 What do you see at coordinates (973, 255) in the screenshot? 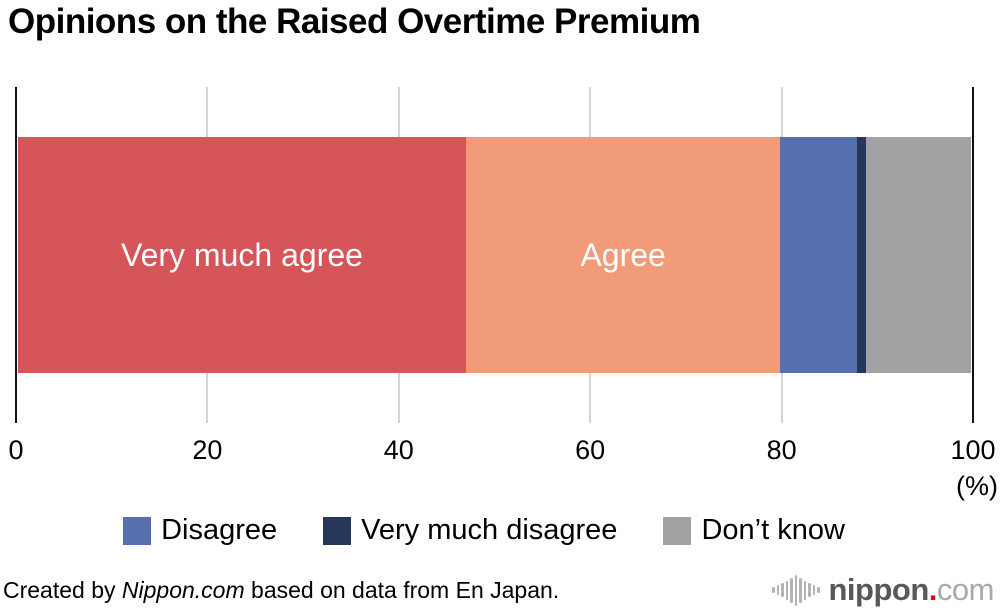
I see `right-axis-line` at bounding box center [973, 255].